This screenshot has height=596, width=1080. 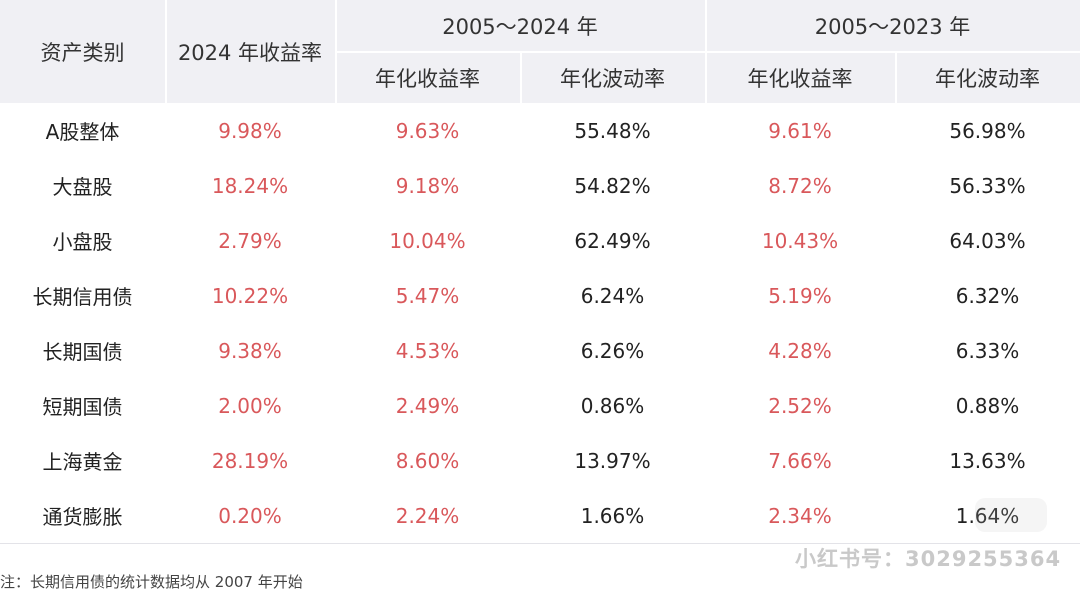 What do you see at coordinates (540, 241) in the screenshot?
I see `table-row: 小盘股 2.79% 10.04% 62.49% 10.43% 64.03%` at bounding box center [540, 241].